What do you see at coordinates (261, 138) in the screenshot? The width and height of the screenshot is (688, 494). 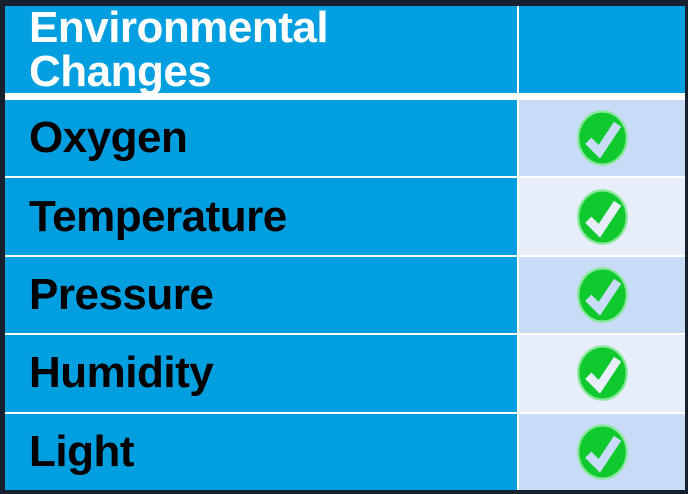 I see `row-label: Oxygen` at bounding box center [261, 138].